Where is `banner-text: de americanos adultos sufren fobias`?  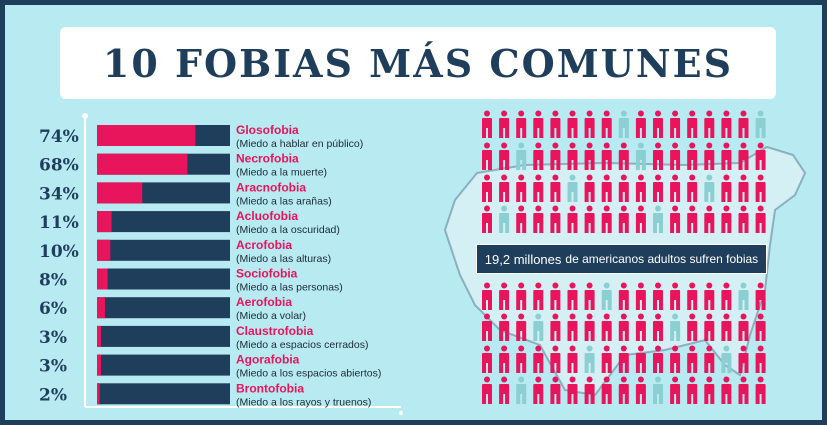 banner-text: de americanos adultos sufren fobias is located at coordinates (662, 259).